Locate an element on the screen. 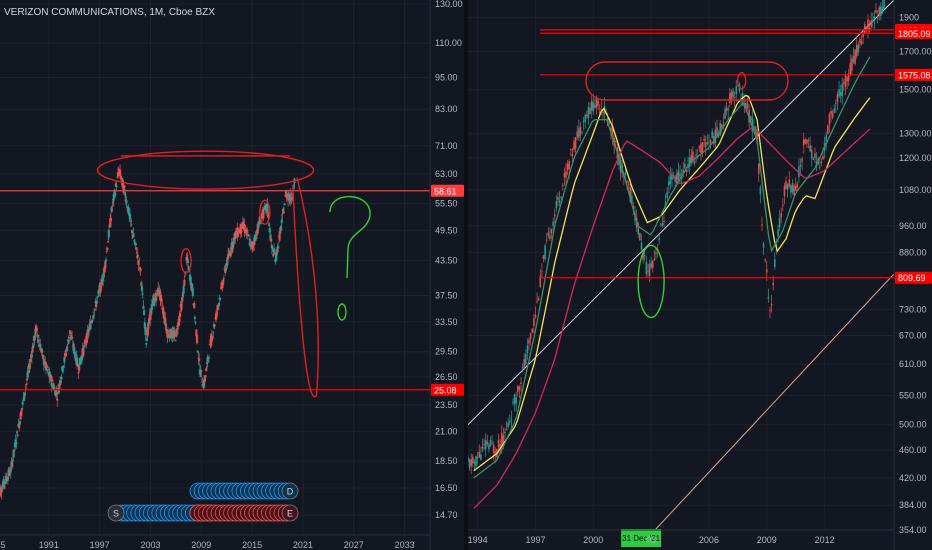 The image size is (932, 550). time-tick-label: 03 is located at coordinates (651, 540).